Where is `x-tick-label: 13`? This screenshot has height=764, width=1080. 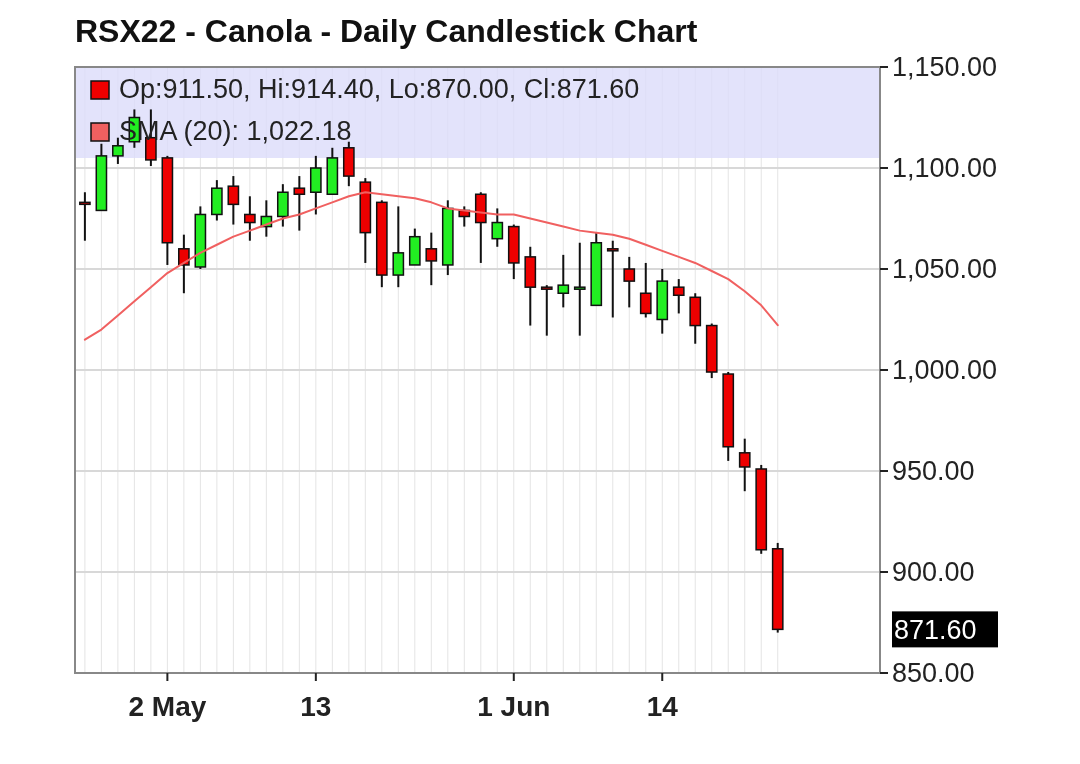
x-tick-label: 13 is located at coordinates (316, 706).